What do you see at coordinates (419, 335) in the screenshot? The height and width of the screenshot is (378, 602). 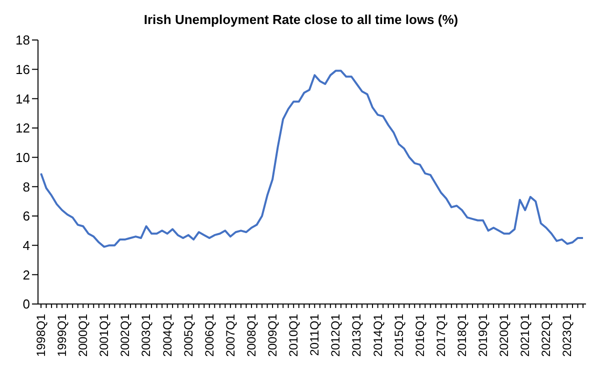 I see `x-tick-label: 2016Q1` at bounding box center [419, 335].